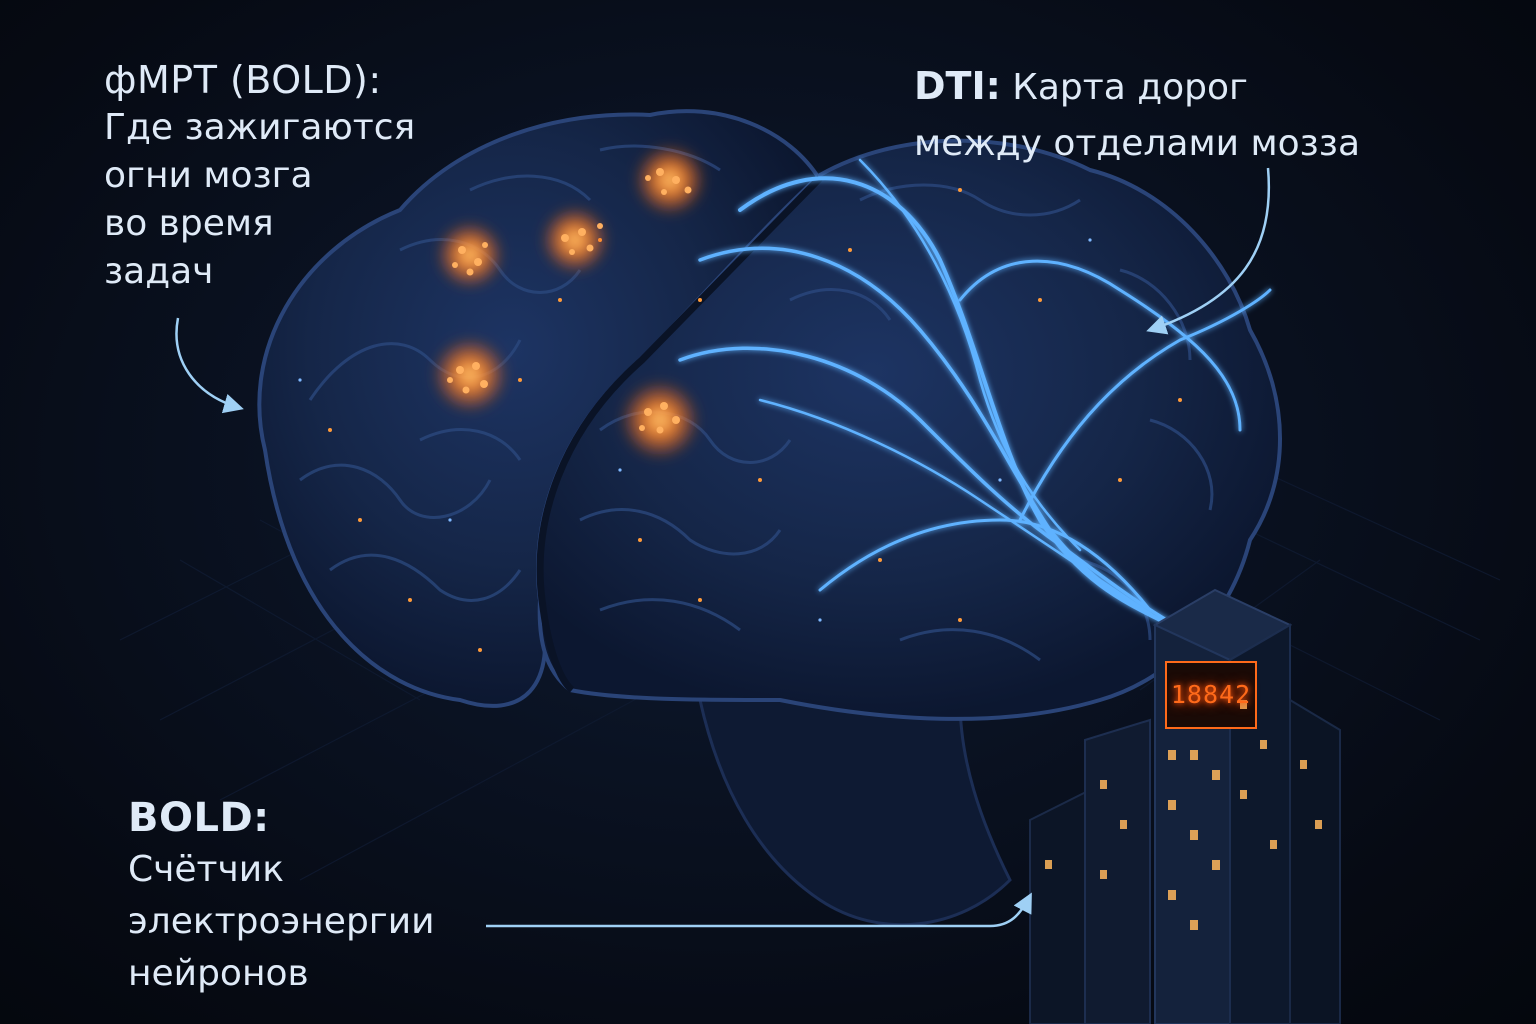  I want to click on bold-arrow, so click(759, 910).